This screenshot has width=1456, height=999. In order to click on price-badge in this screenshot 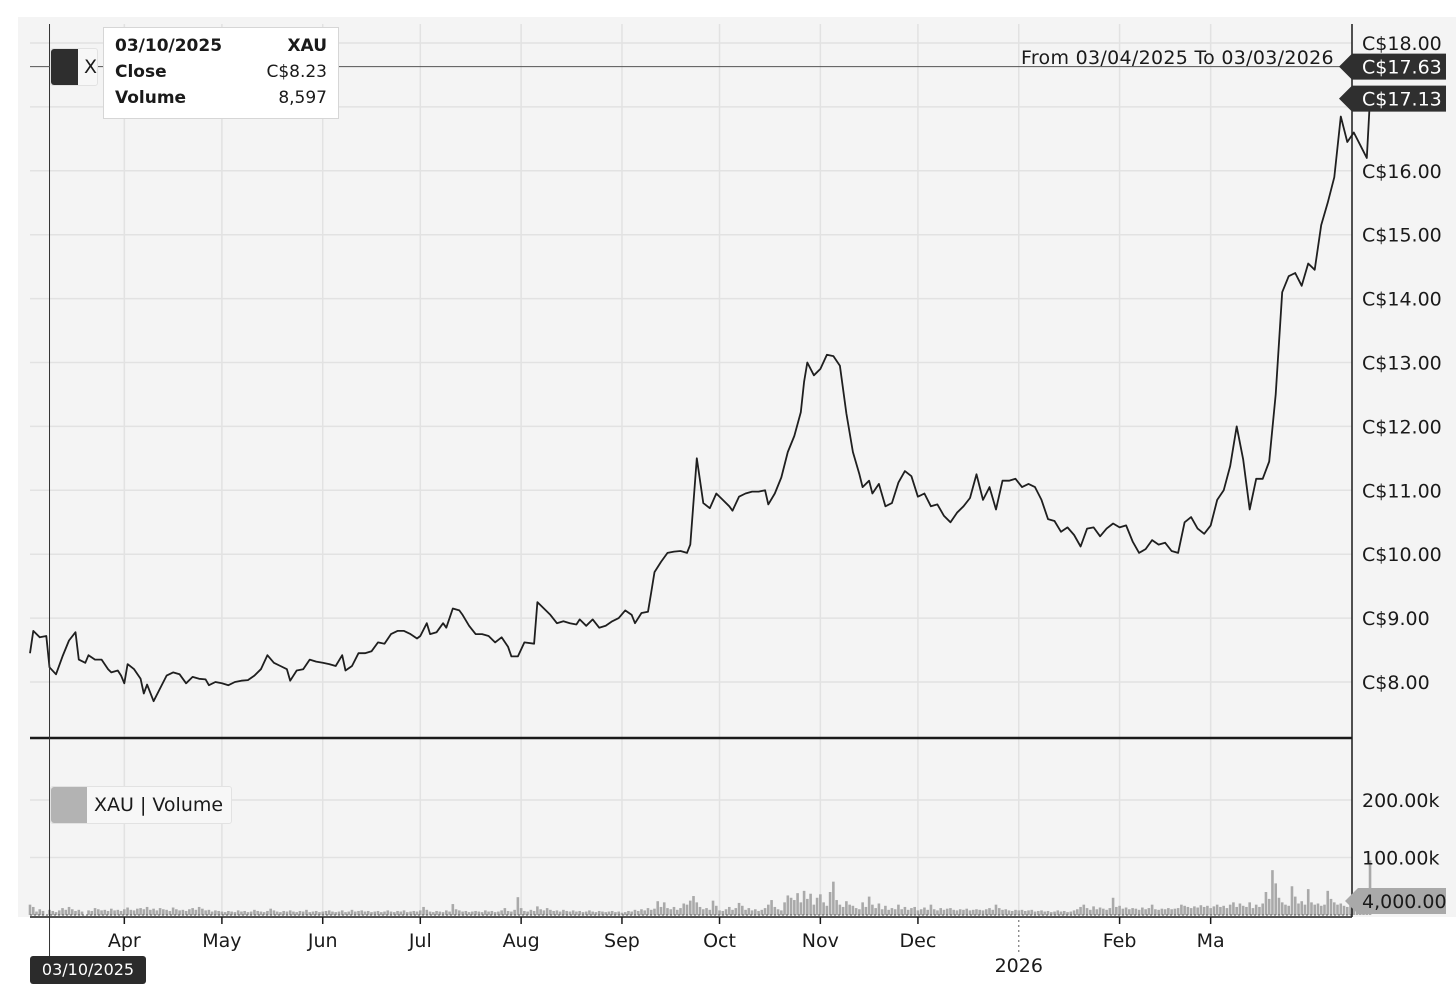, I will do `click(1392, 98)`.